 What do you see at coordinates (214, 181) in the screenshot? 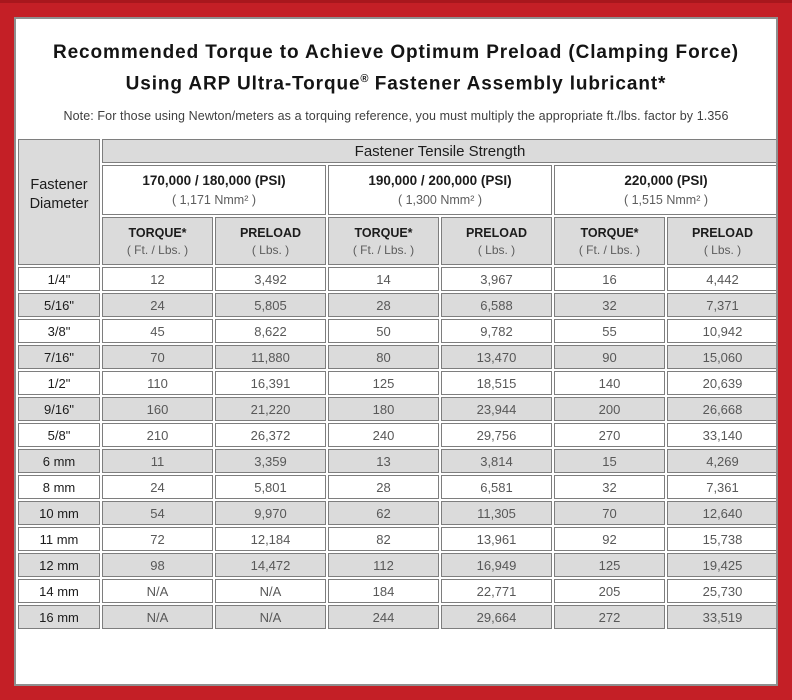
I see `psi-value: 170,000 / 180,000 (PSI)` at bounding box center [214, 181].